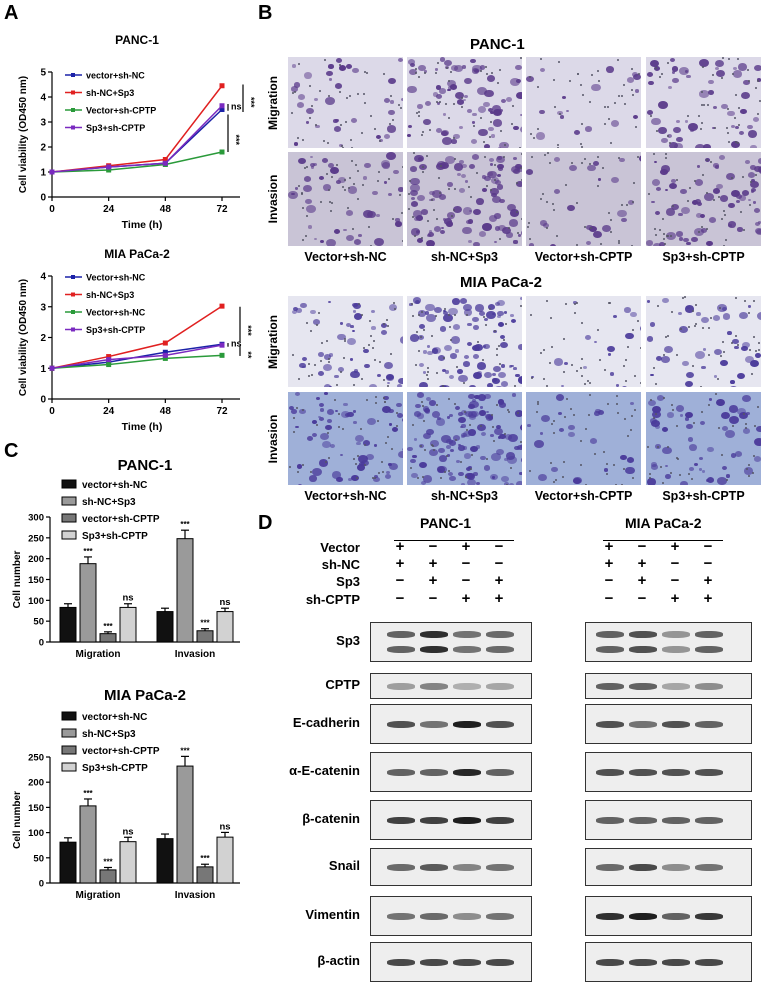 This screenshot has height=987, width=768. Describe the element at coordinates (324, 770) in the screenshot. I see `protein-label: α-E-catenin` at that location.